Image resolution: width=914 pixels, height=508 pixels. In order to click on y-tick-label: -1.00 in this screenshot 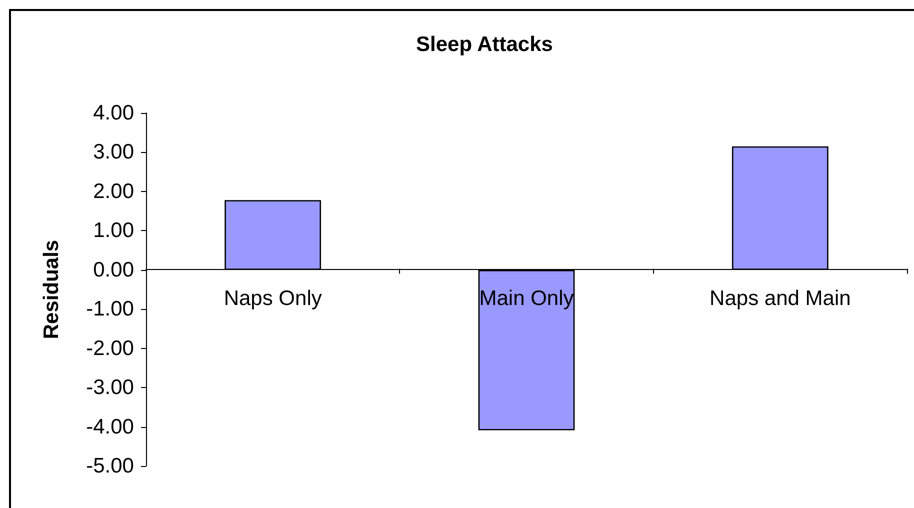, I will do `click(110, 309)`.